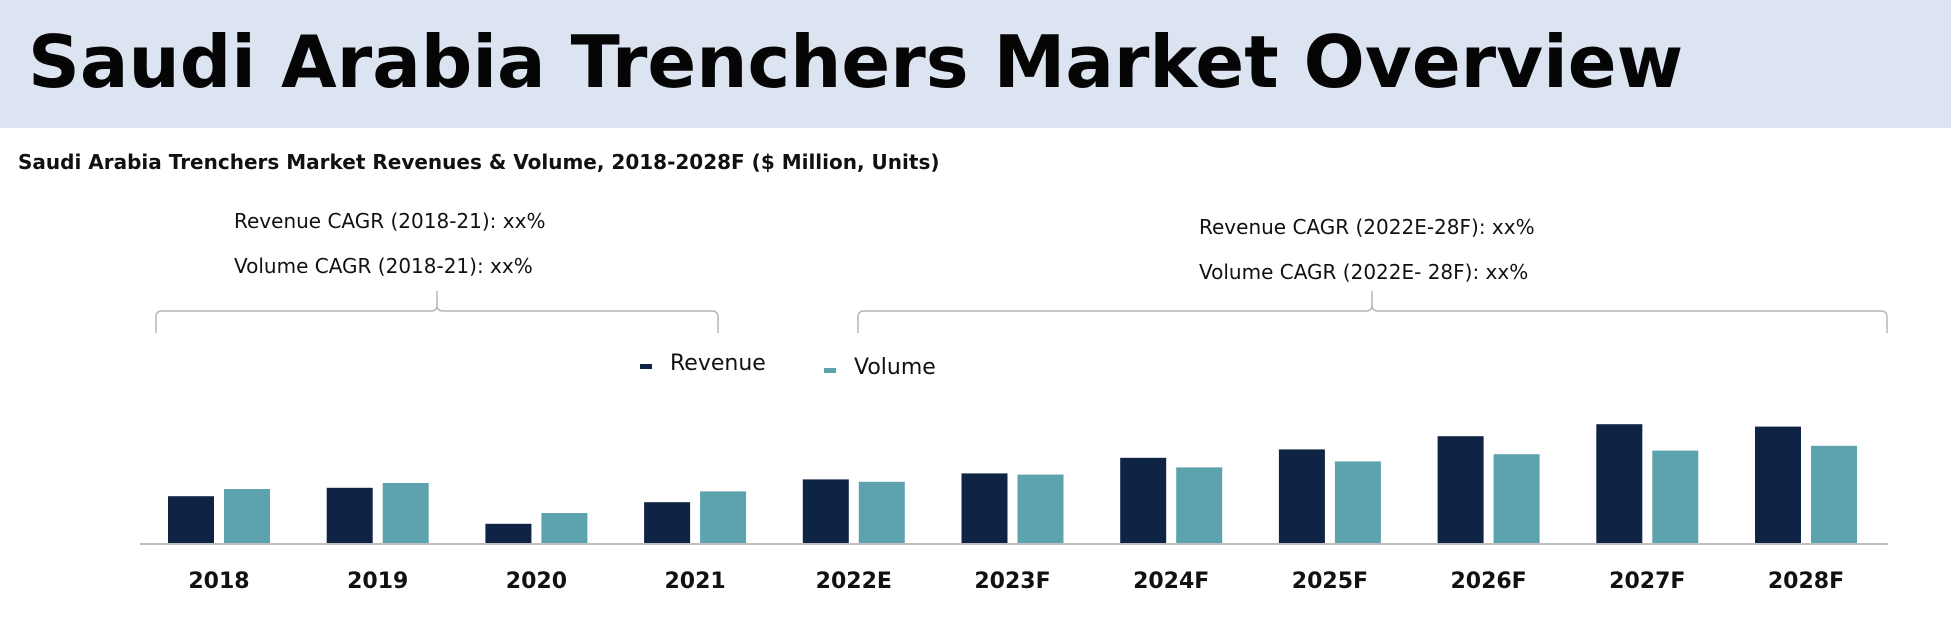  Describe the element at coordinates (1364, 272) in the screenshot. I see `right-volume-cagr: Volume CAGR (2022E- 28F): xx%` at that location.